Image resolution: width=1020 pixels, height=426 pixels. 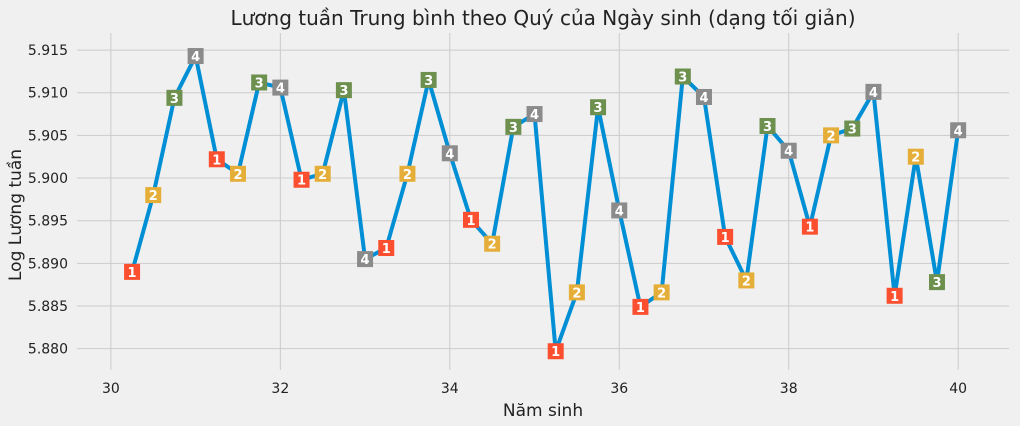 I want to click on x-tick-label: 40, so click(x=958, y=389).